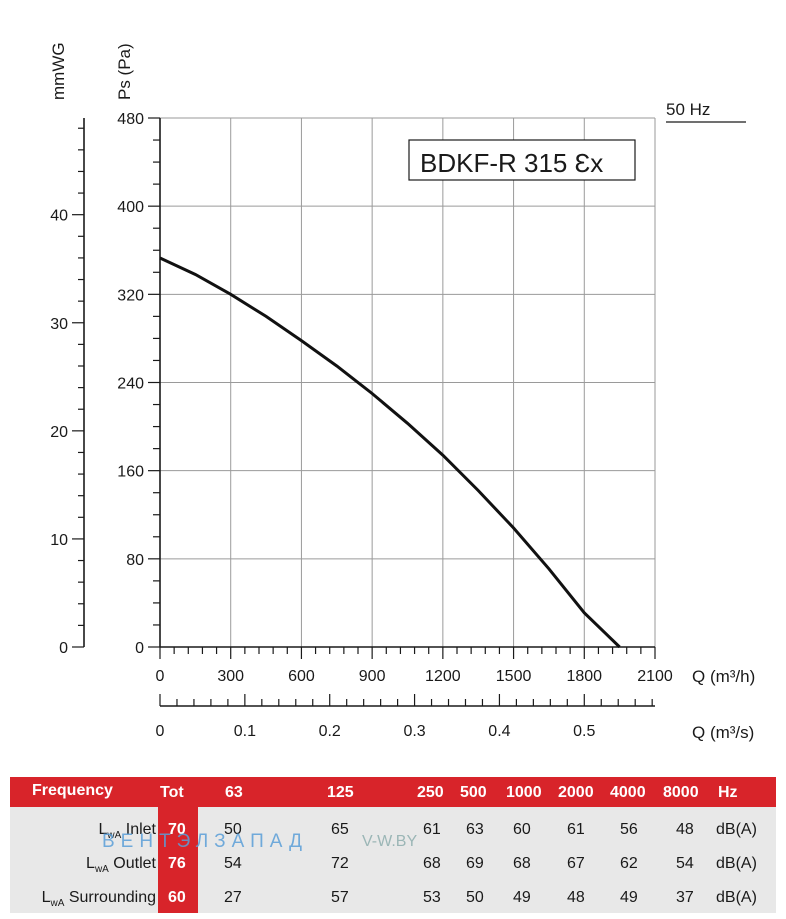 This screenshot has height=919, width=786. I want to click on header-band: 500, so click(473, 792).